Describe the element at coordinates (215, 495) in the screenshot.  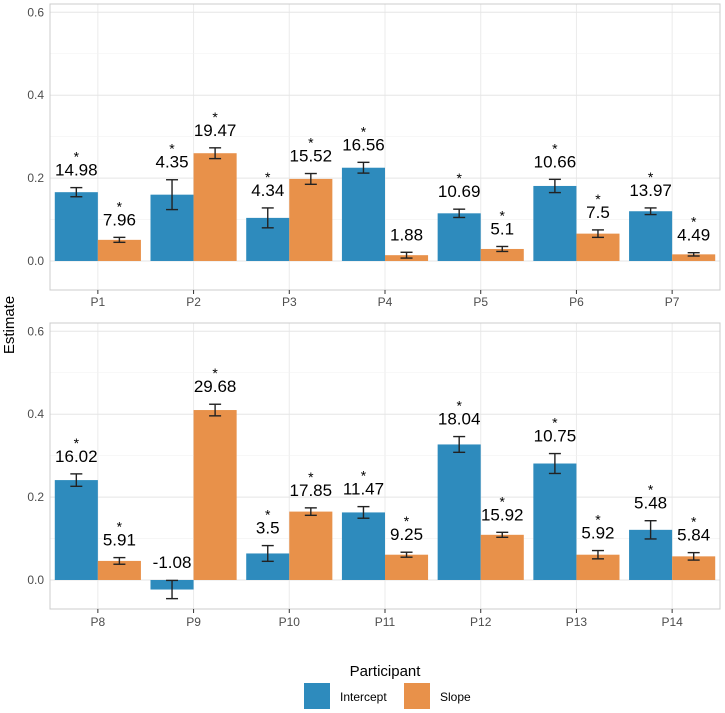
I see `bar-slope-p9` at that location.